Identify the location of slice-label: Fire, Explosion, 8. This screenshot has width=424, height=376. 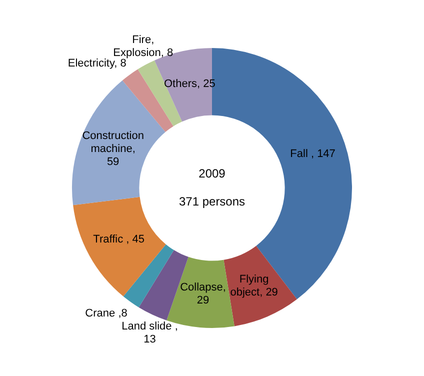
(143, 46).